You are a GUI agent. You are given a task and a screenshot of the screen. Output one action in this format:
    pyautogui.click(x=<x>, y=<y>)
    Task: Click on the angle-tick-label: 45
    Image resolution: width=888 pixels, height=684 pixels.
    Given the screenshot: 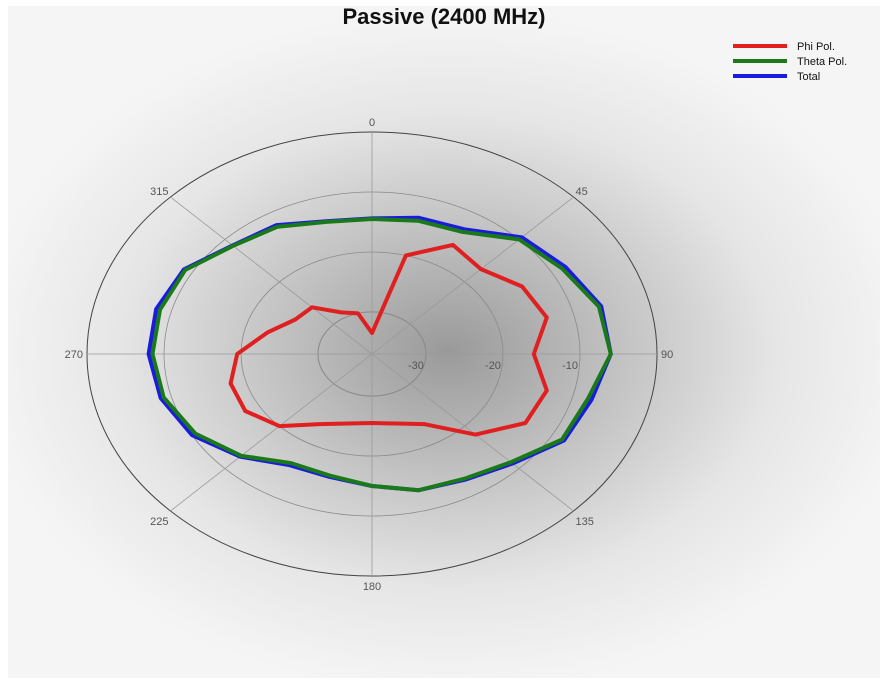 What is the action you would take?
    pyautogui.click(x=582, y=192)
    